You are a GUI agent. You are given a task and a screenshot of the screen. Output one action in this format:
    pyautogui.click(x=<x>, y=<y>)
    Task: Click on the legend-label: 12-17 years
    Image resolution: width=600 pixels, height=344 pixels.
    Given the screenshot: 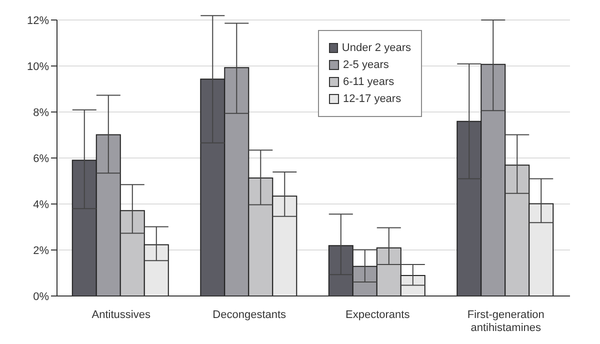 What is the action you would take?
    pyautogui.click(x=372, y=99)
    